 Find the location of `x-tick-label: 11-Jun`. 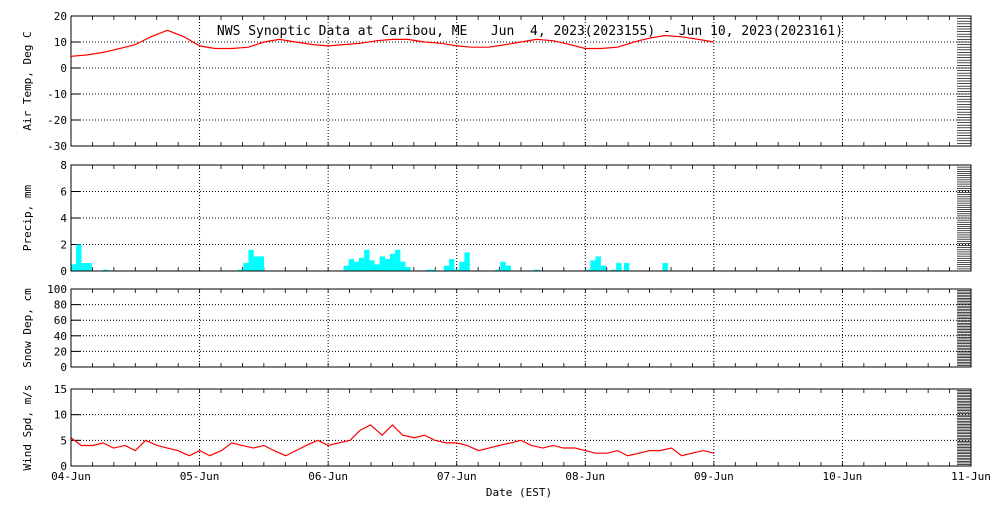

x-tick-label: 11-Jun is located at coordinates (971, 476).